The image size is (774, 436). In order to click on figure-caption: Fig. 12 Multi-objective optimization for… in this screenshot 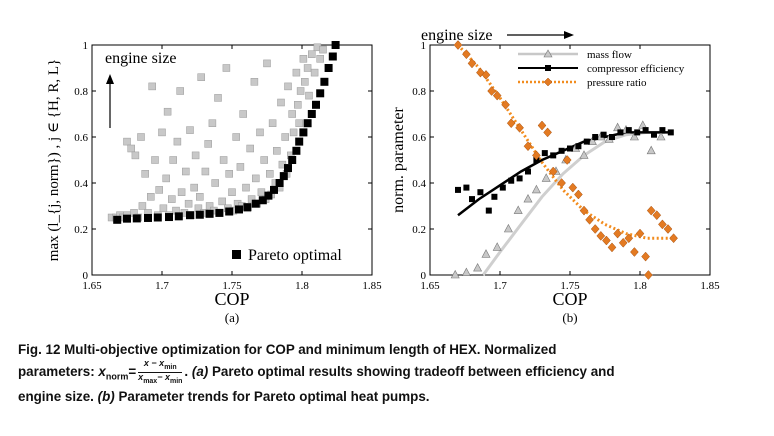, I will do `click(388, 373)`.